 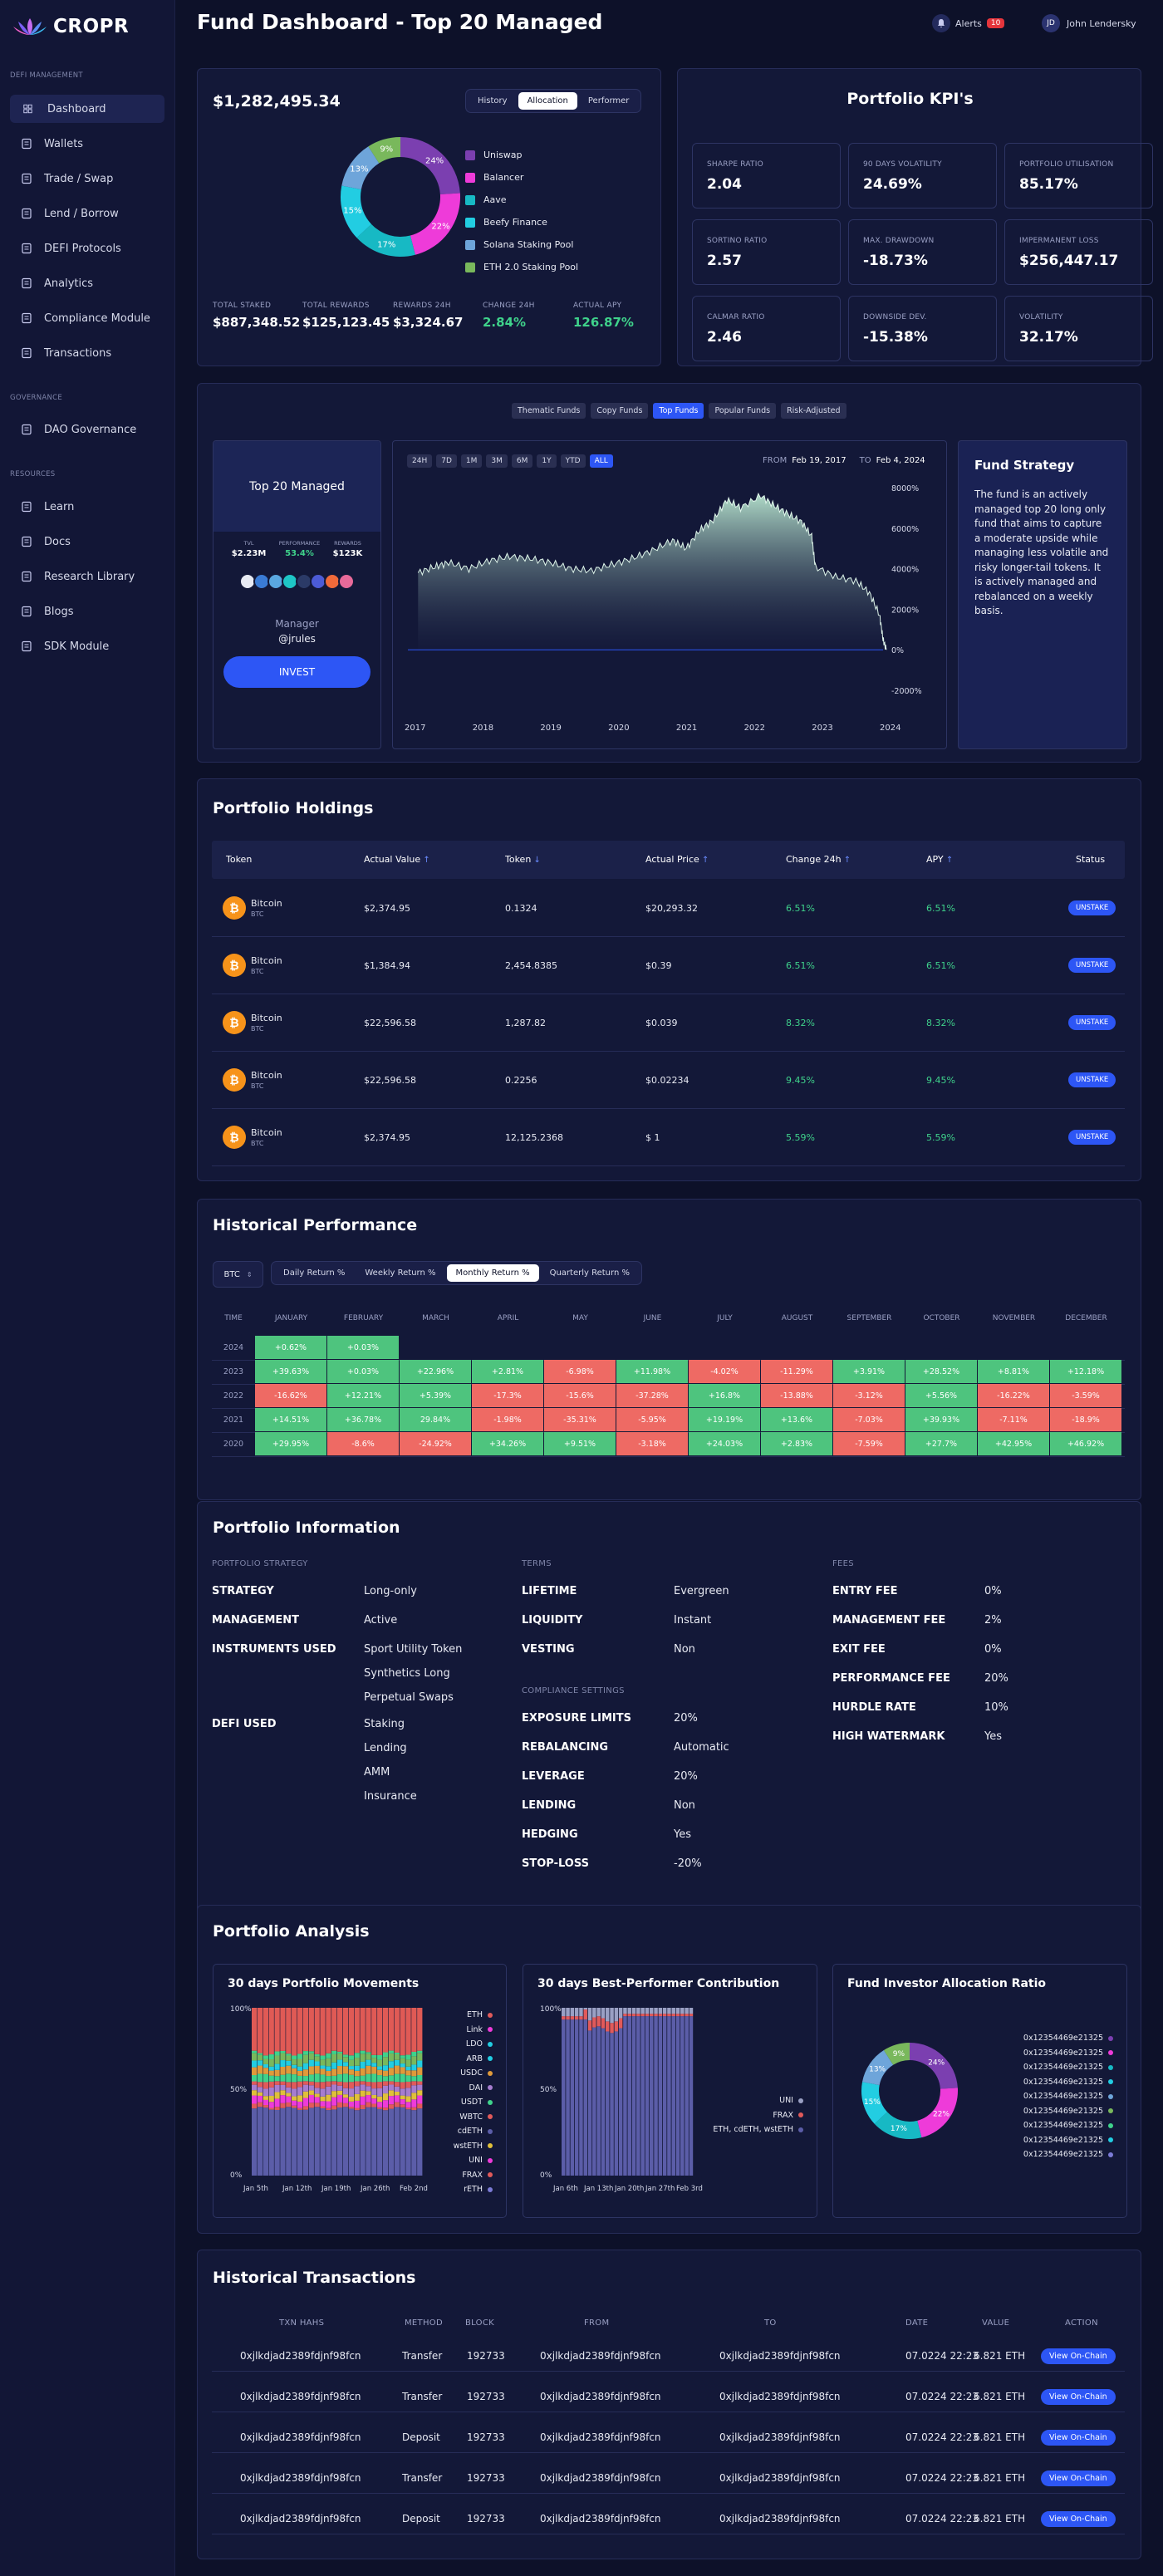 I want to click on sidebar-item-dashboard: Dashboard, so click(x=87, y=109).